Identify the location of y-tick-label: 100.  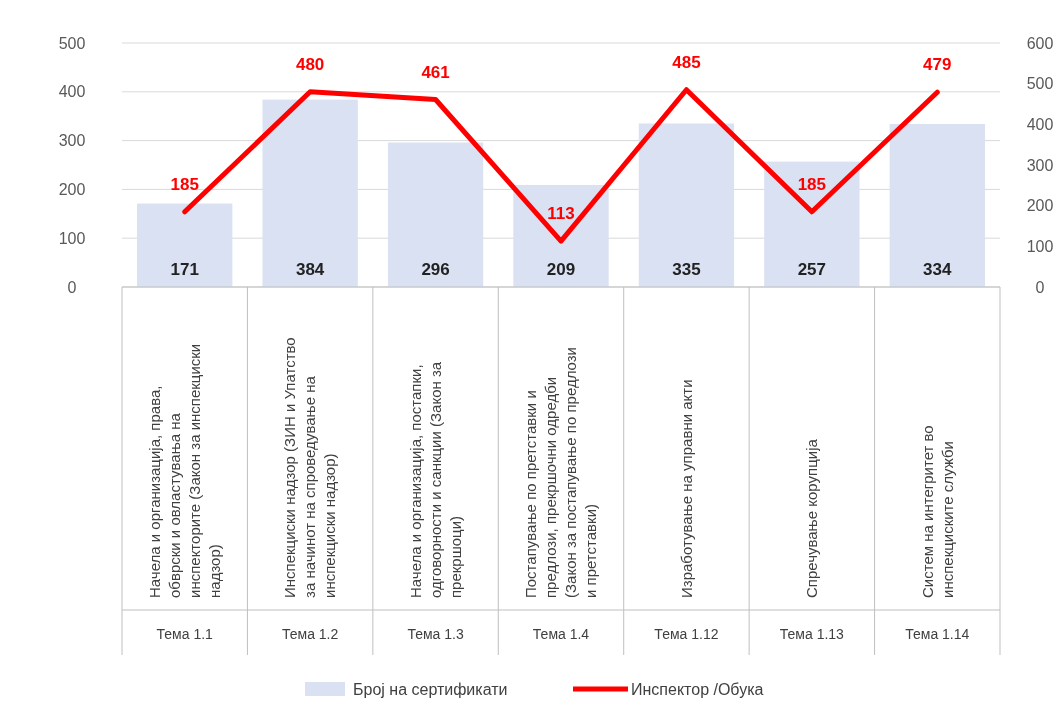
(72, 238).